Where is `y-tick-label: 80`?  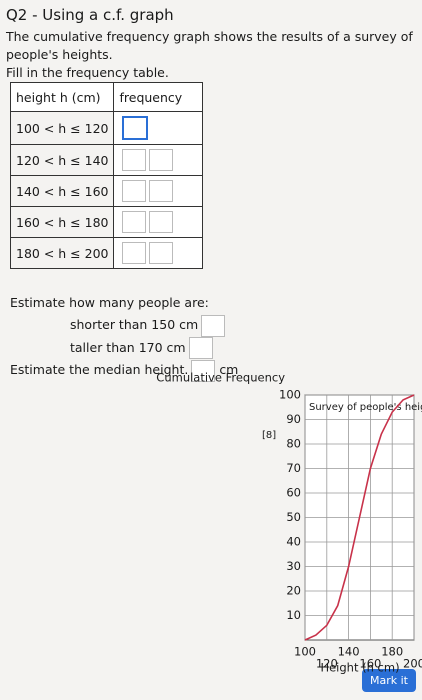
y-tick-label: 80 is located at coordinates (293, 444).